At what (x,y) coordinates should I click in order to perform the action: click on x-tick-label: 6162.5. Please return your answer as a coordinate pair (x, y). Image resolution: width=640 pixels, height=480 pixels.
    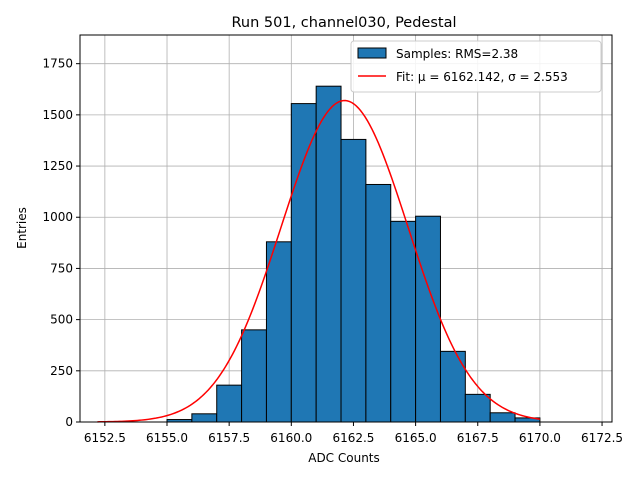
    Looking at the image, I should click on (353, 438).